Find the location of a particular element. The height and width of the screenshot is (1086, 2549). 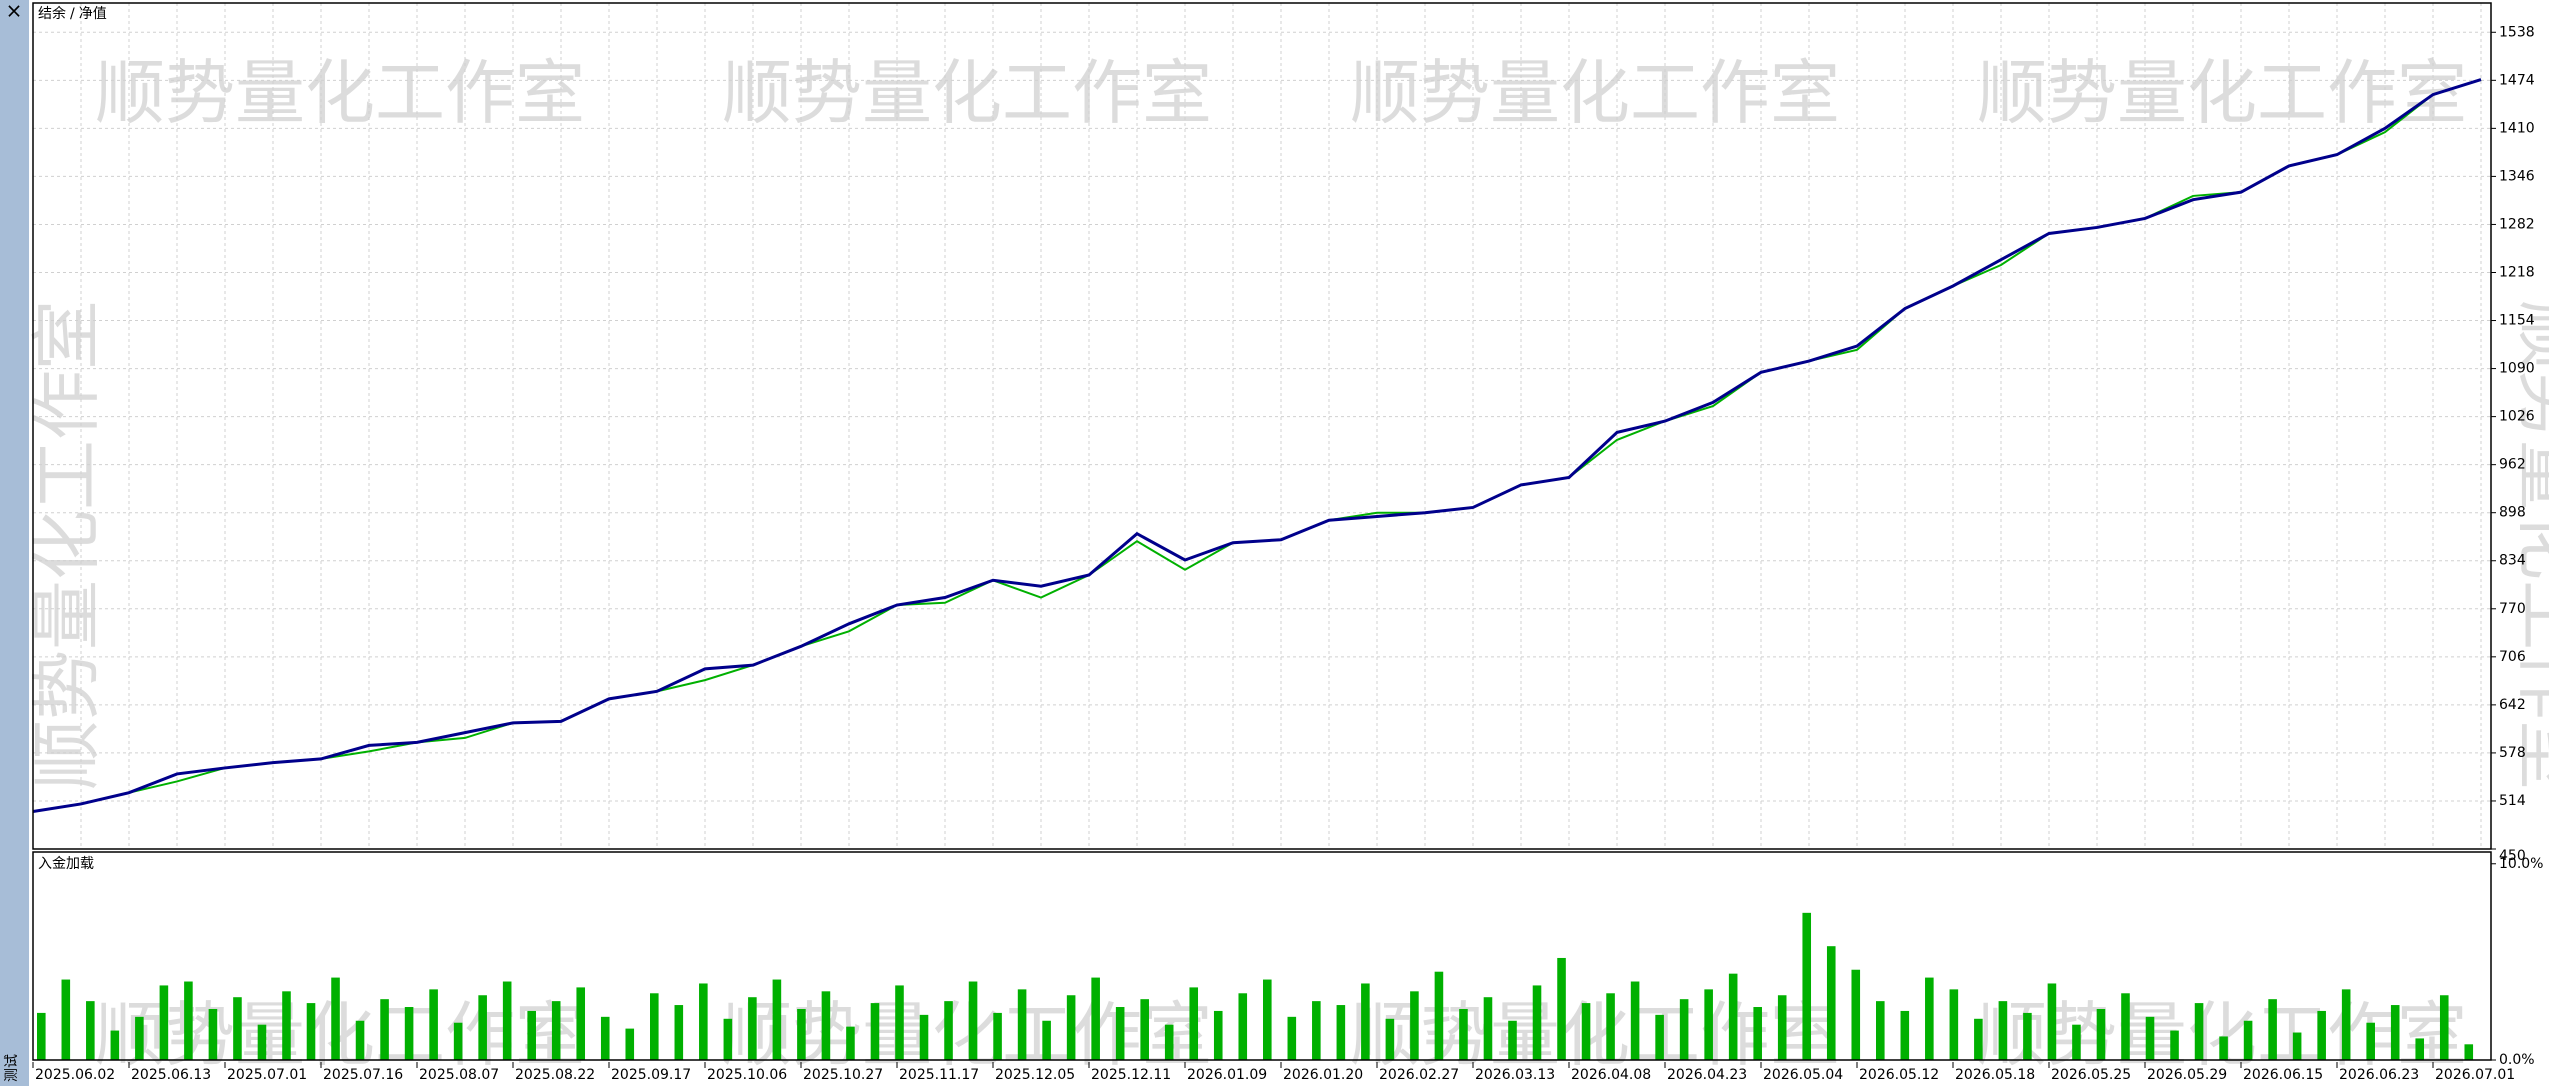

x-tick-label: 2025.07.16 is located at coordinates (363, 1075).